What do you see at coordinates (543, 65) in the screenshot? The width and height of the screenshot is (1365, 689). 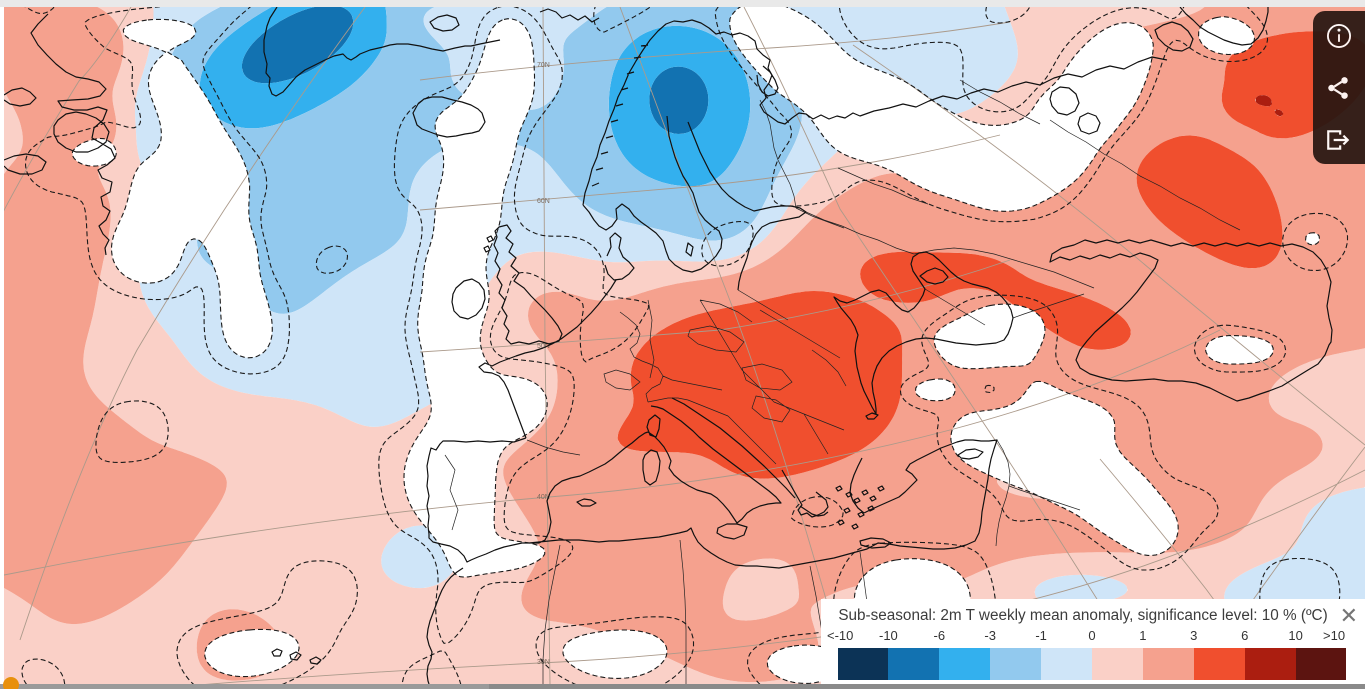 I see `svg-text: 70N` at bounding box center [543, 65].